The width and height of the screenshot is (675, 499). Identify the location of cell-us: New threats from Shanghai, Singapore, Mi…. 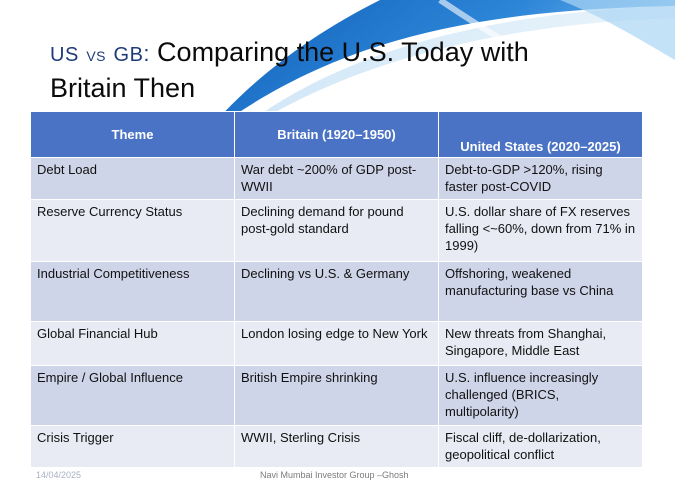
(540, 343).